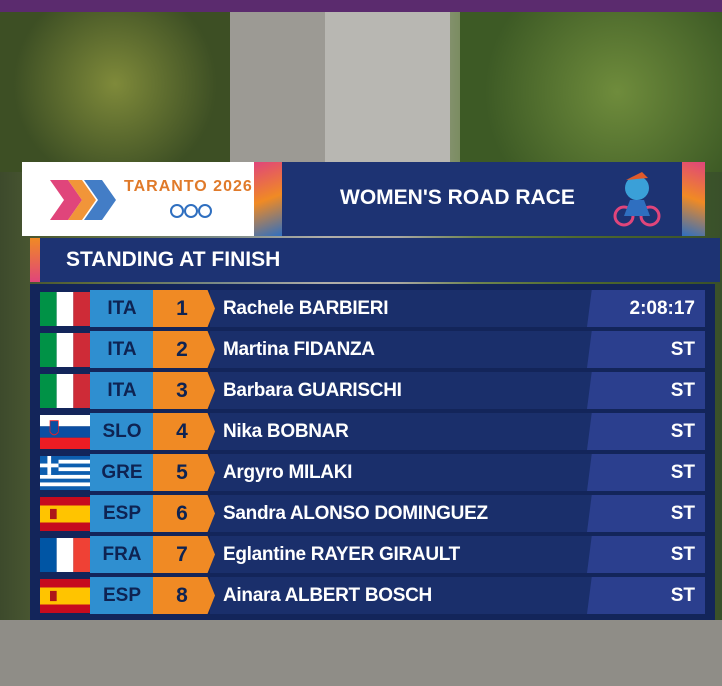 Image resolution: width=722 pixels, height=686 pixels. I want to click on road, so click(361, 653).